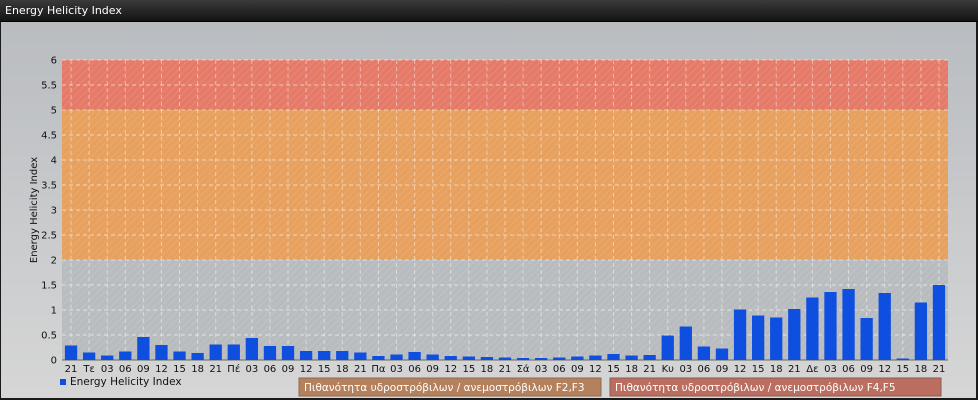  Describe the element at coordinates (54, 161) in the screenshot. I see `y-tick-label: 4` at that location.